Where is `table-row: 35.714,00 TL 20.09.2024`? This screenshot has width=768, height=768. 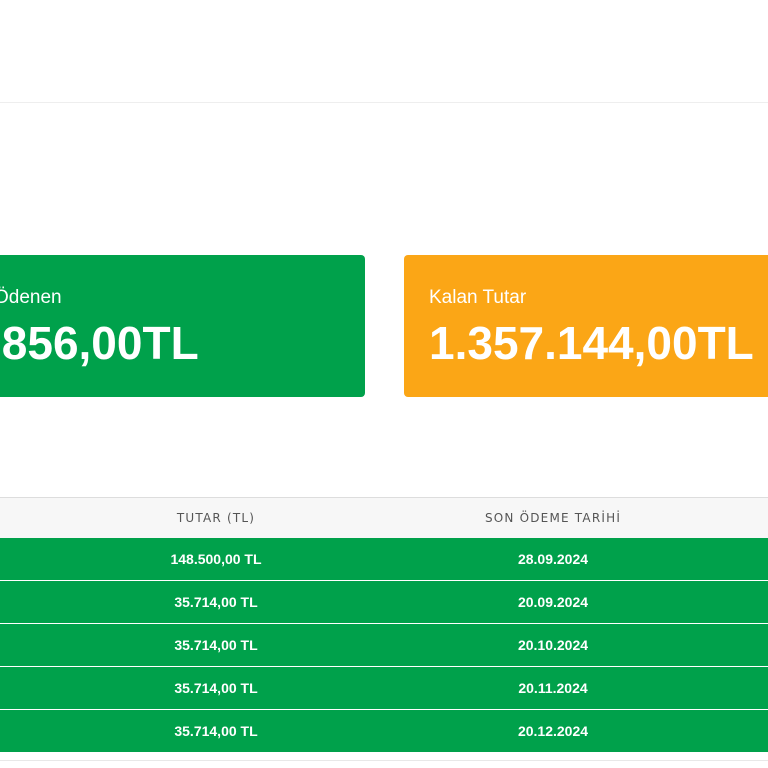
table-row: 35.714,00 TL 20.09.2024 is located at coordinates (384, 602).